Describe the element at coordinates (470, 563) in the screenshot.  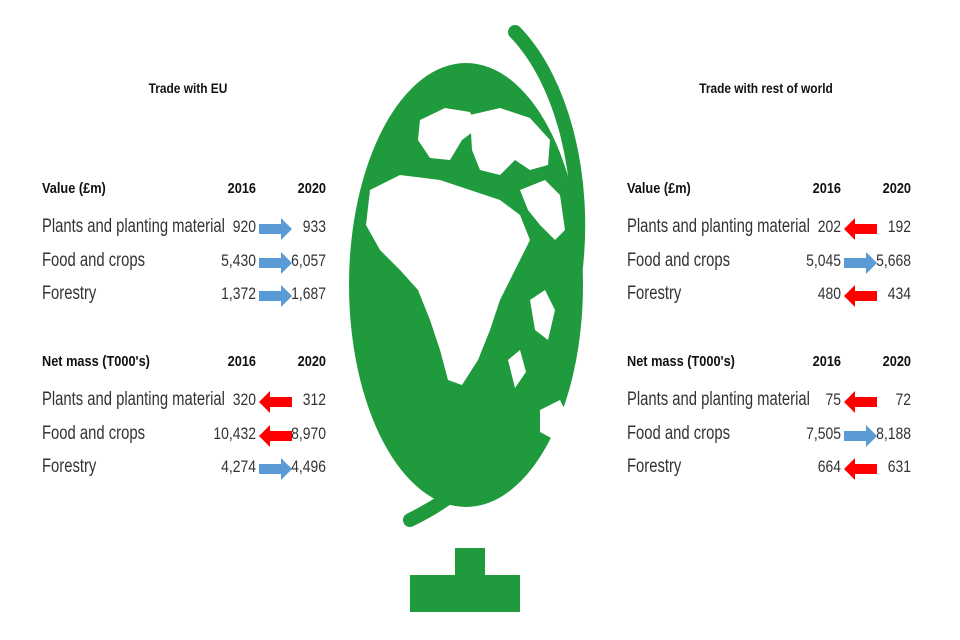
I see `globe-stem` at that location.